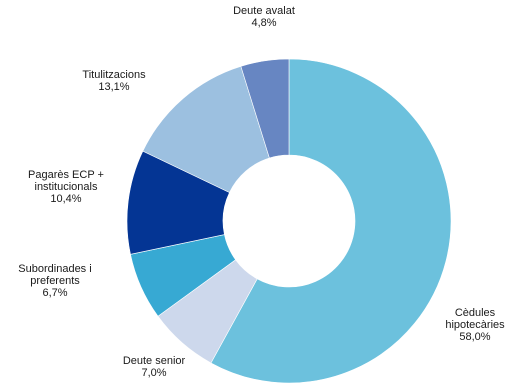  I want to click on slice-deute-avalat, so click(265, 108).